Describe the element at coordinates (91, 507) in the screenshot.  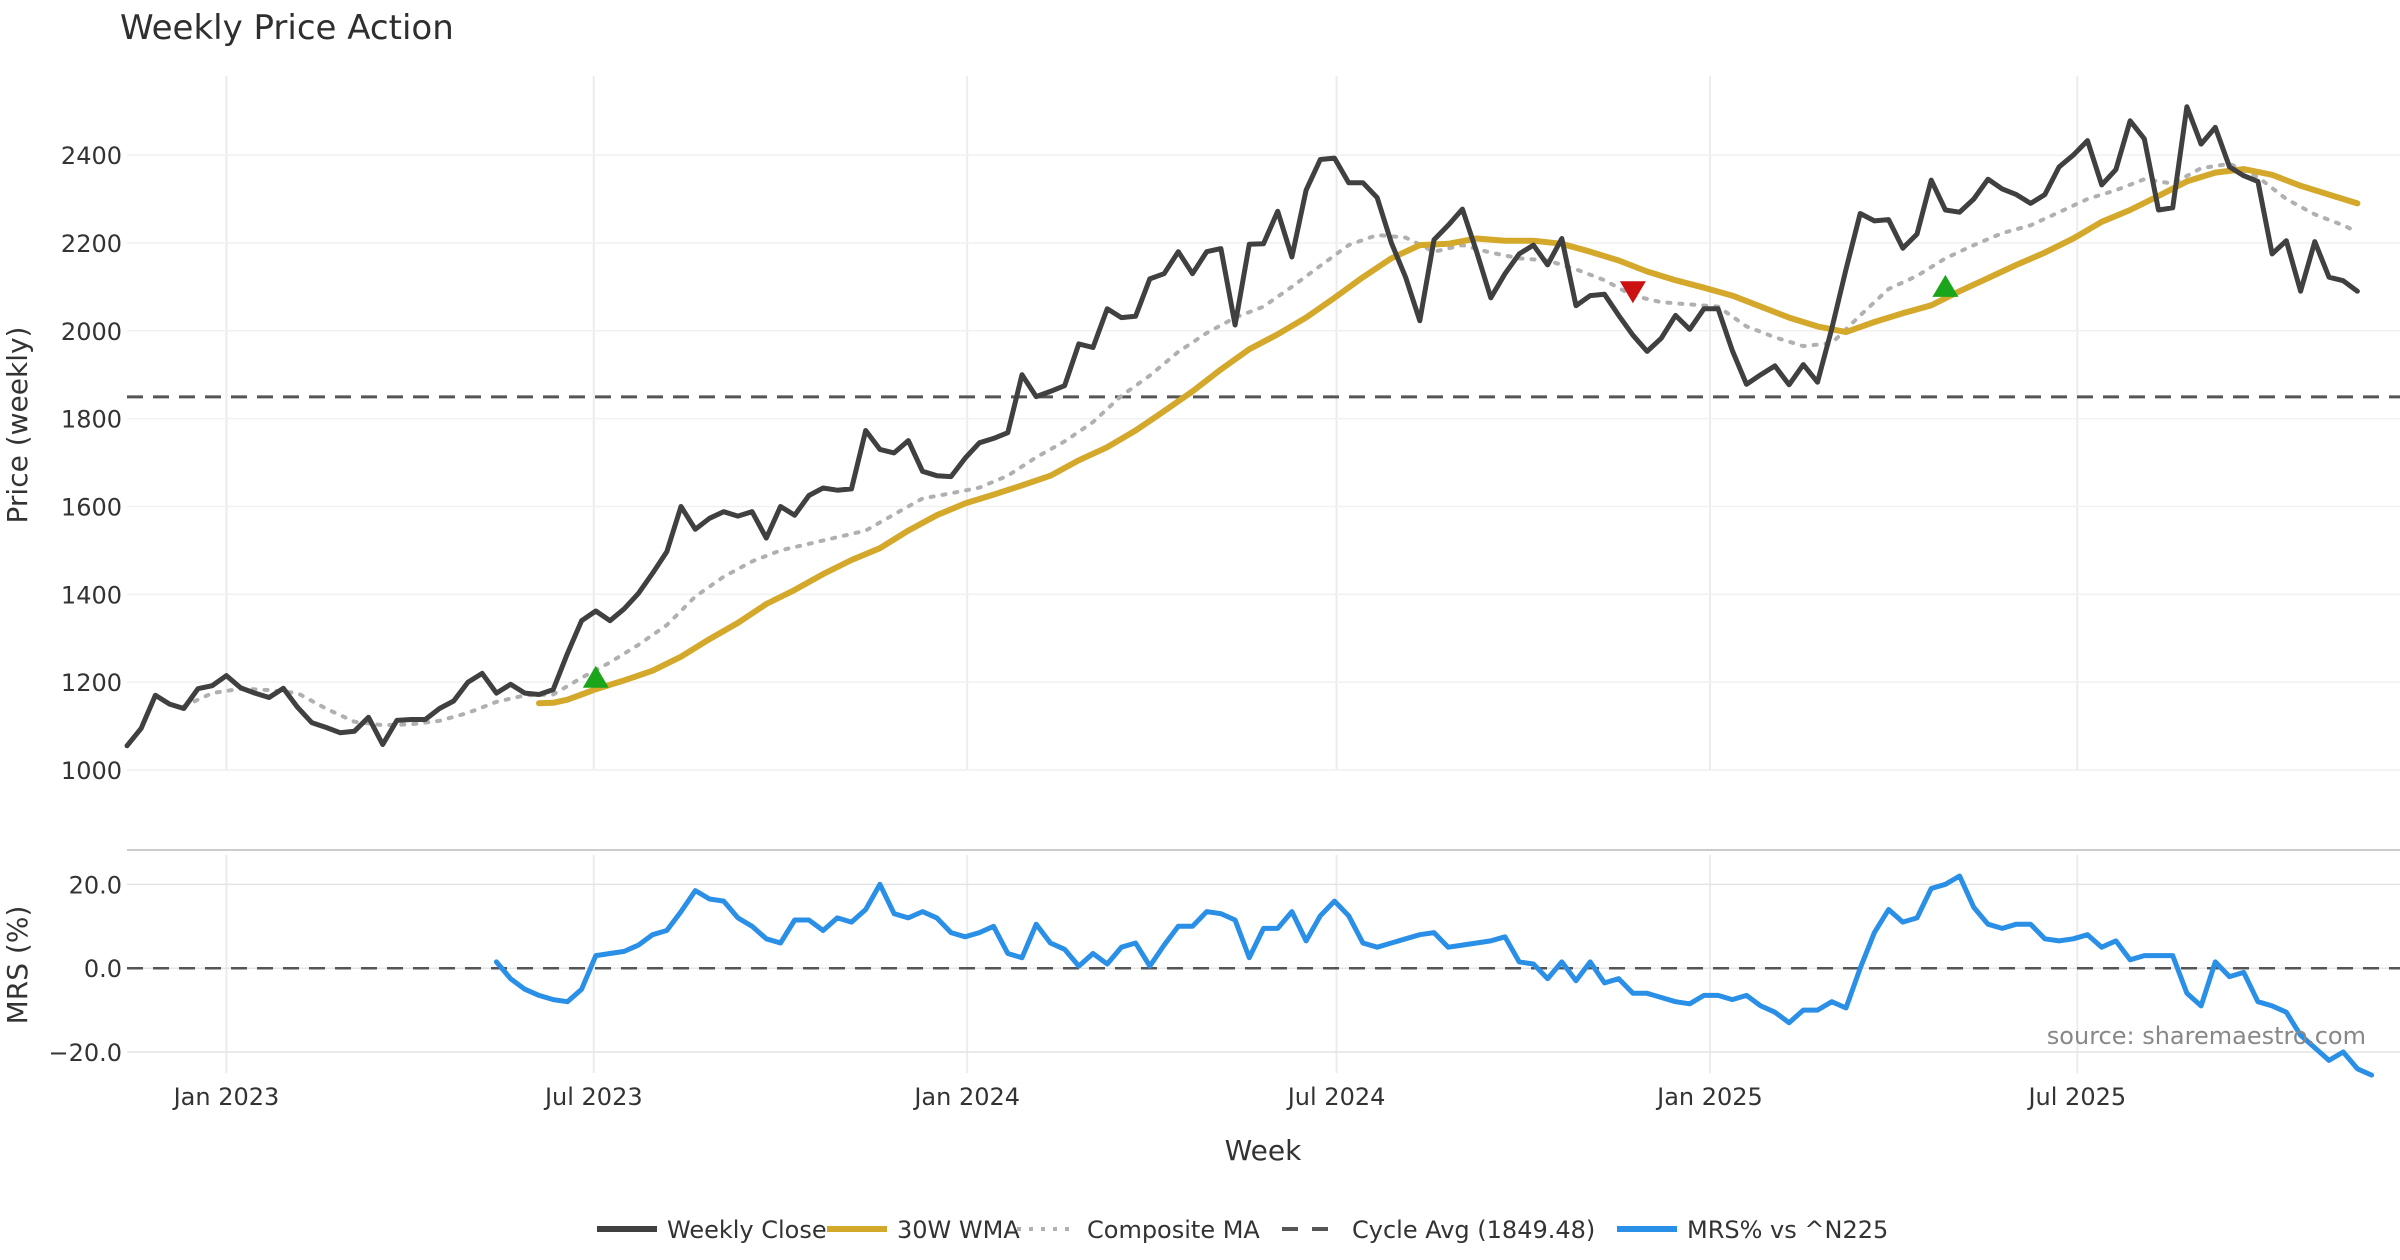
I see `price-y-tick-label: 1600` at that location.